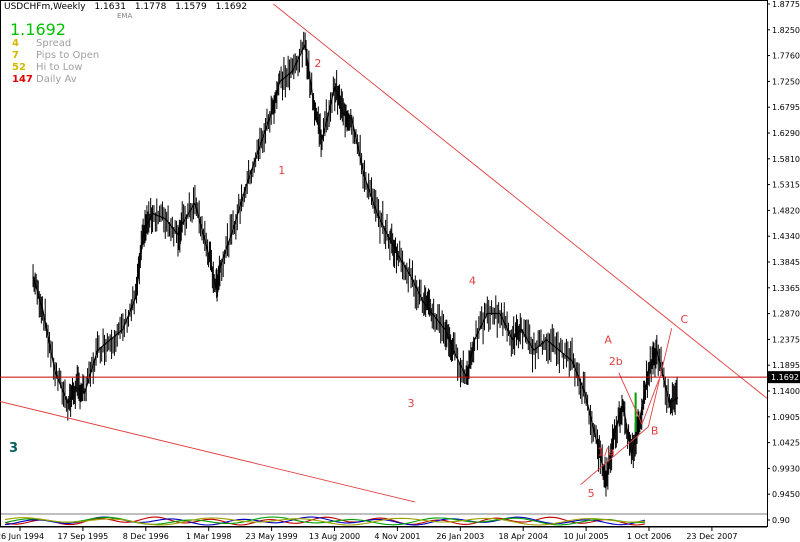 This screenshot has width=800, height=542. What do you see at coordinates (334, 536) in the screenshot?
I see `x-tick-label: 13 Aug 2000` at bounding box center [334, 536].